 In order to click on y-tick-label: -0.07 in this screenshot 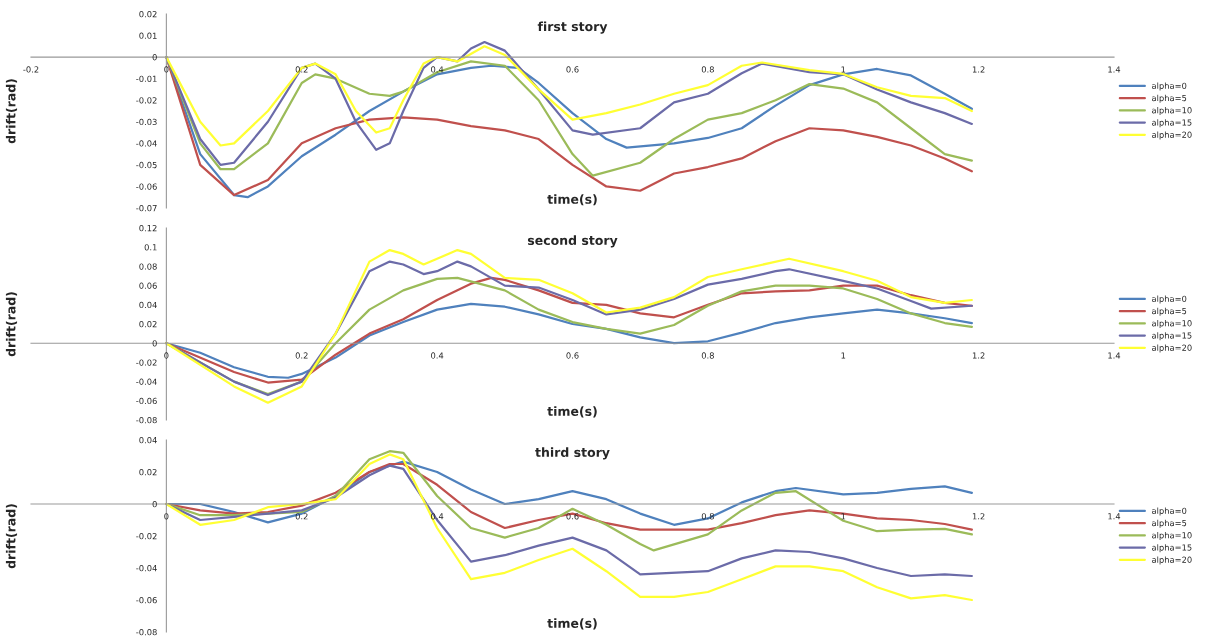, I will do `click(146, 208)`.